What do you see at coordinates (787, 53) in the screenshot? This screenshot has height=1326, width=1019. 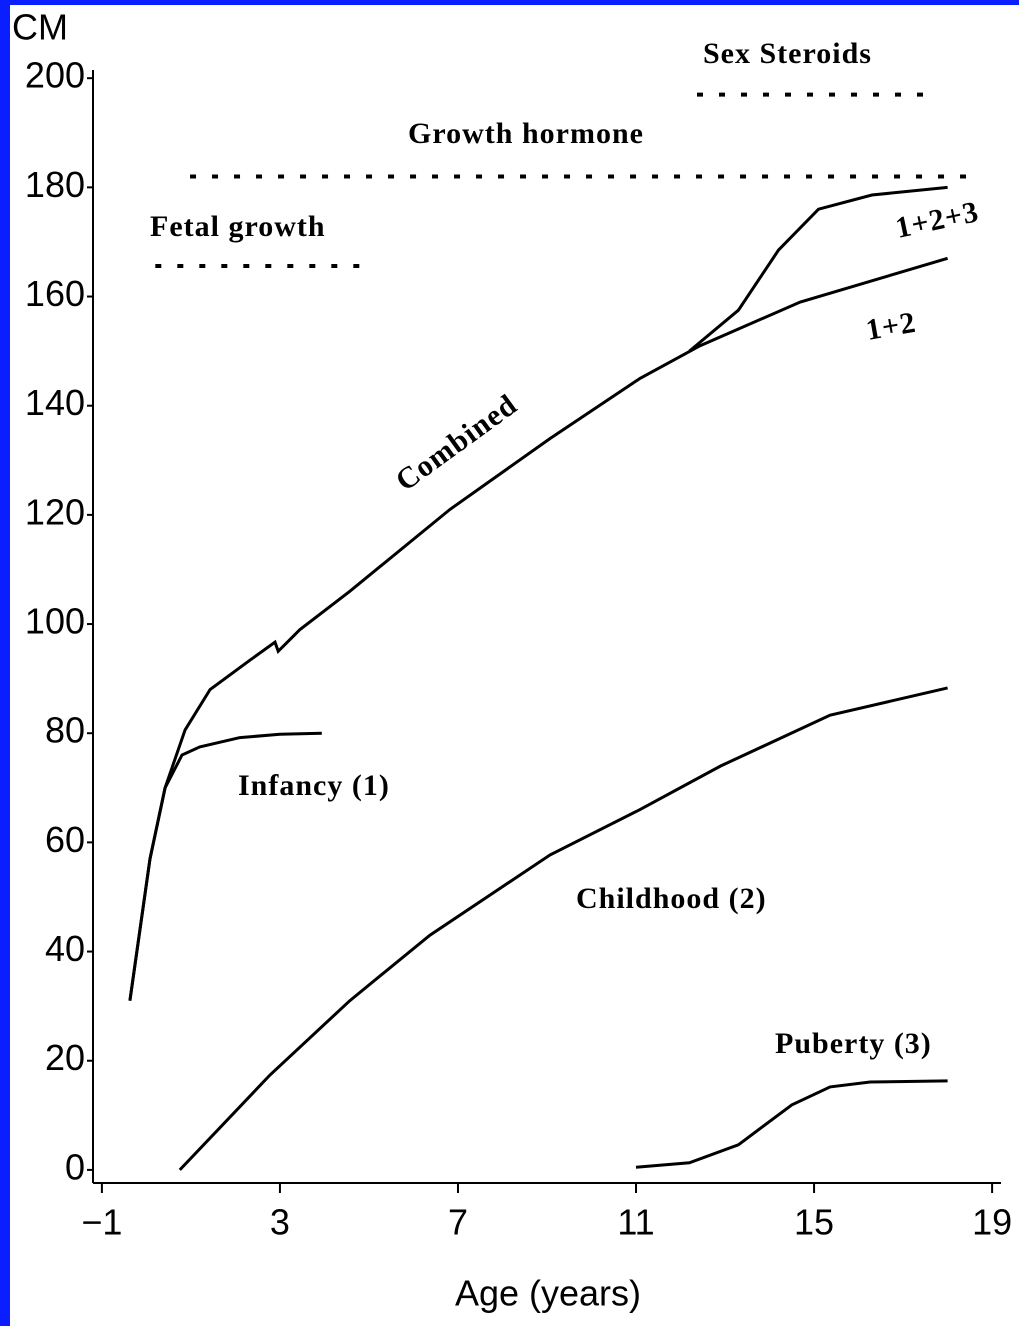 I see `phase-label: Sex Steroids` at bounding box center [787, 53].